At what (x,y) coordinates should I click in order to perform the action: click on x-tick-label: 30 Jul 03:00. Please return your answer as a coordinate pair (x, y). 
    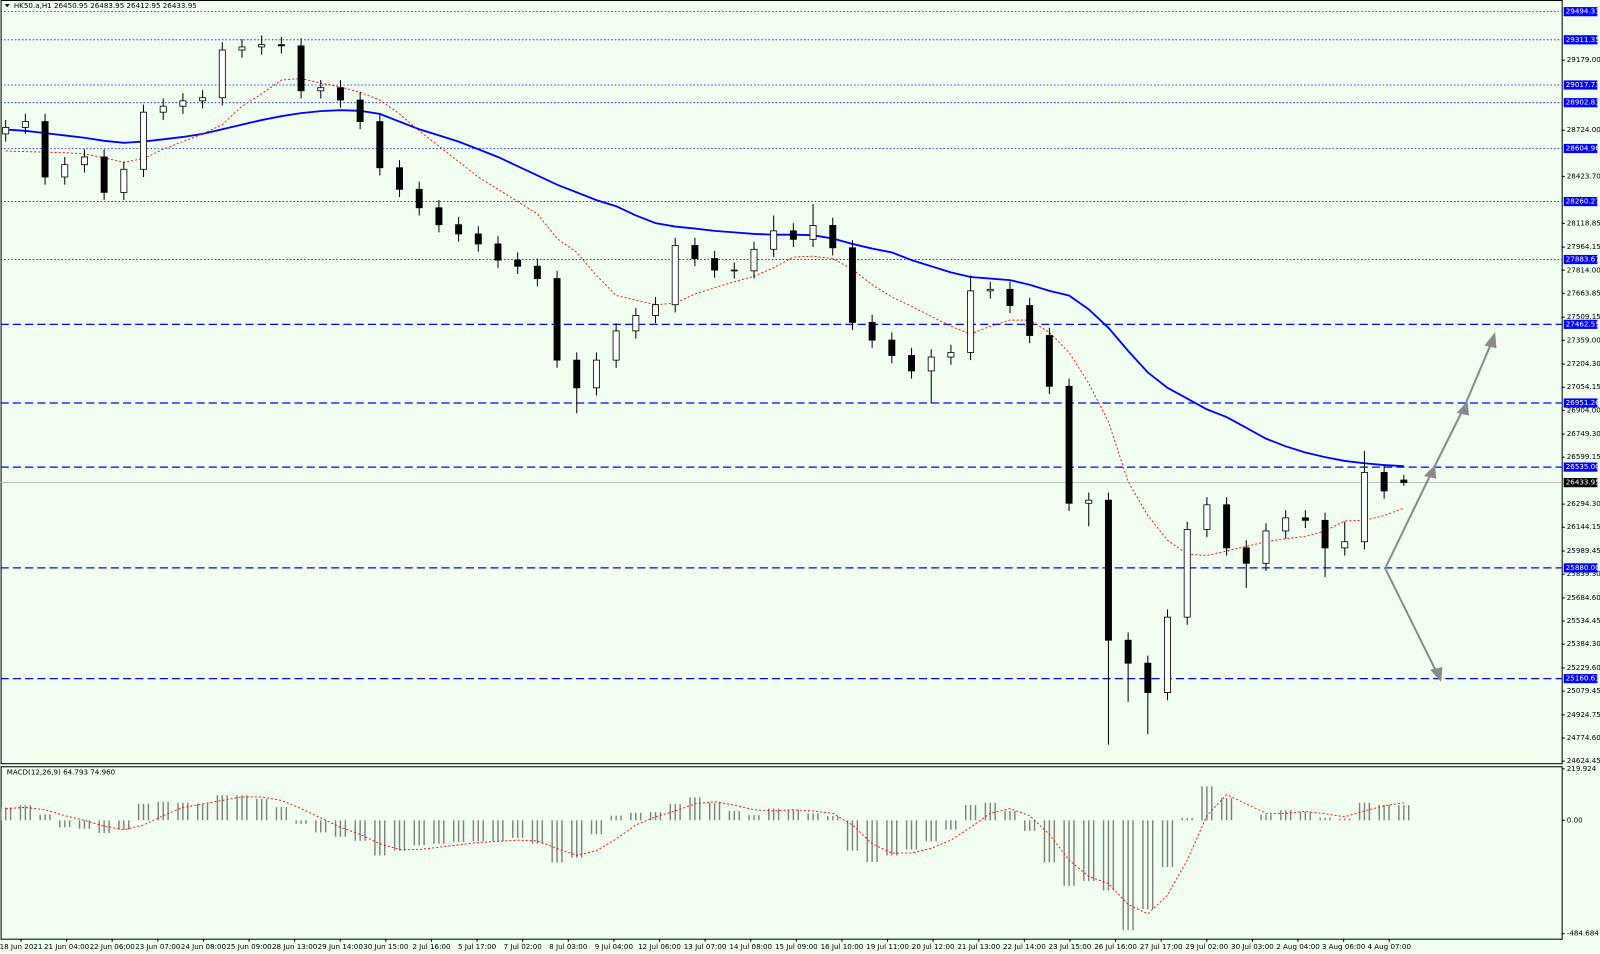
    Looking at the image, I should click on (1252, 946).